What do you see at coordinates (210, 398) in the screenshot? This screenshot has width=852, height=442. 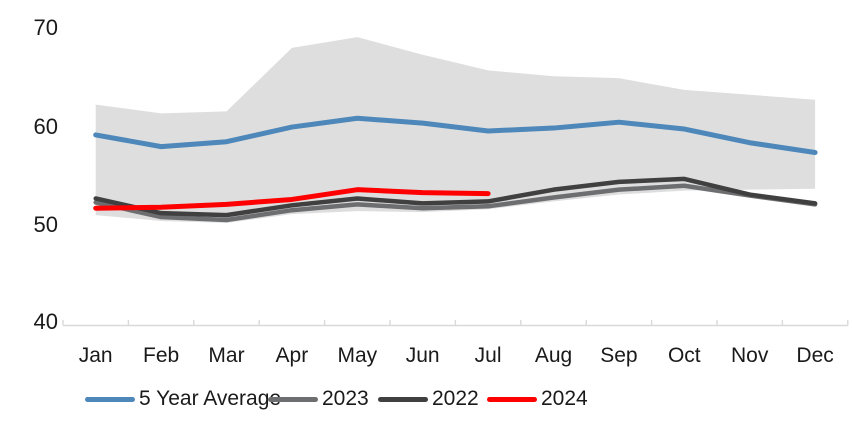 I see `legend-label: 5 Year Average` at bounding box center [210, 398].